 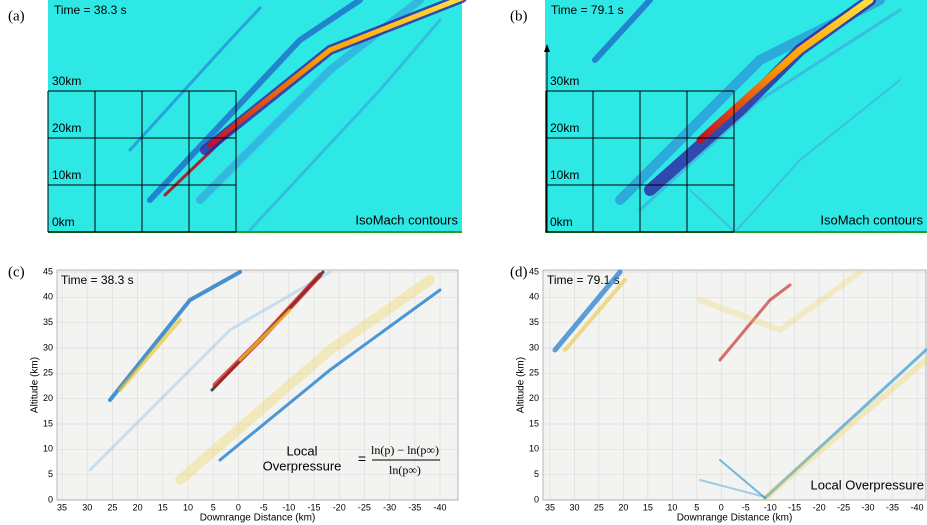 What do you see at coordinates (301, 450) in the screenshot?
I see `formula-lhs: Local` at bounding box center [301, 450].